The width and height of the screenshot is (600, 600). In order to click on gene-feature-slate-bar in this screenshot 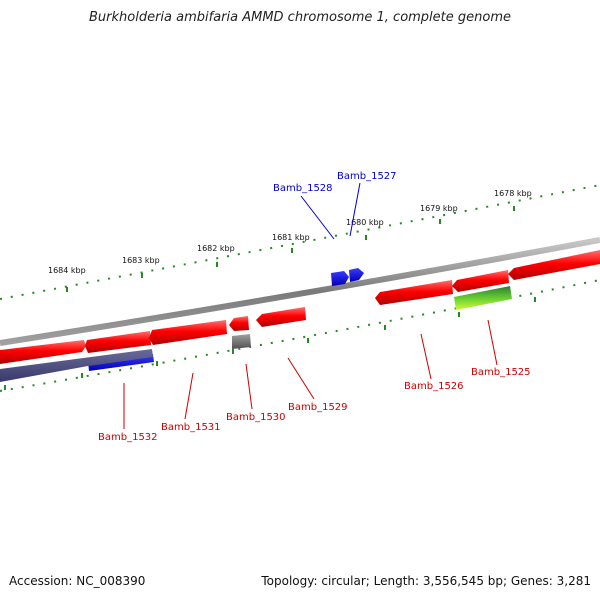, I will do `click(76, 365)`.